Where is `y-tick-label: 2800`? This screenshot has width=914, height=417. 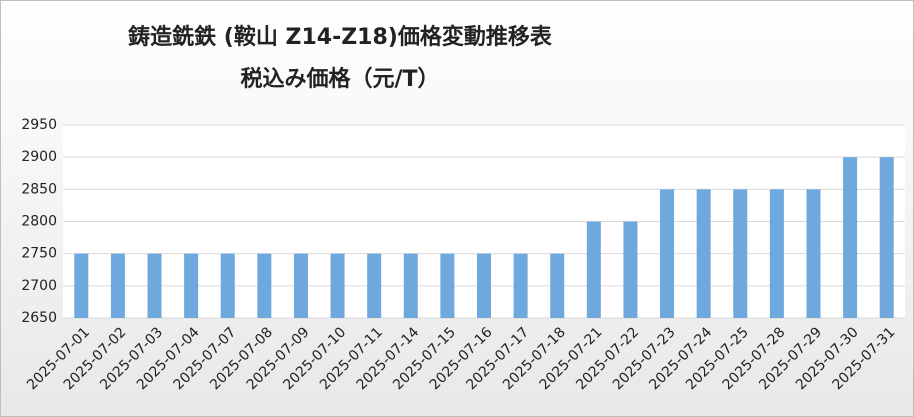 y-tick-label: 2800 is located at coordinates (39, 222).